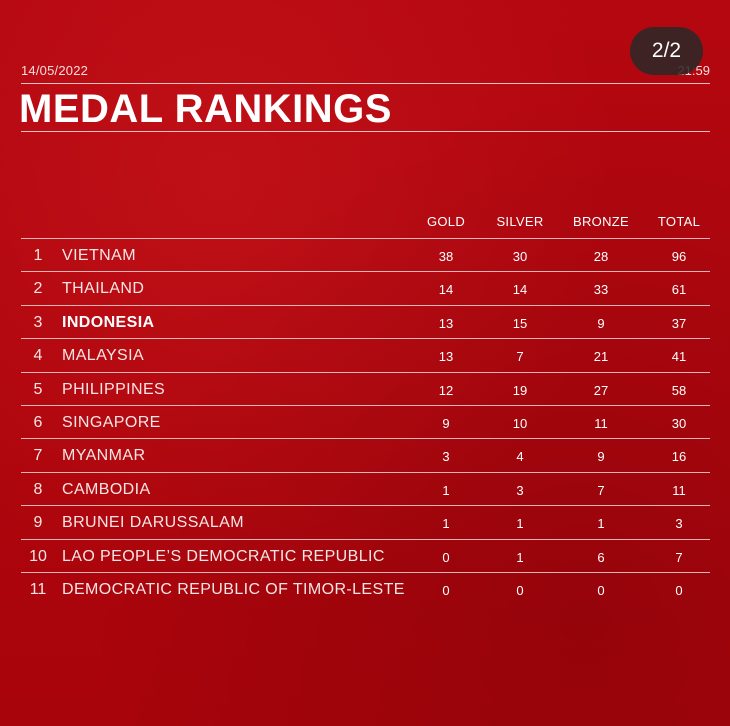 This screenshot has height=726, width=730. Describe the element at coordinates (38, 356) in the screenshot. I see `rank-number: 4` at that location.